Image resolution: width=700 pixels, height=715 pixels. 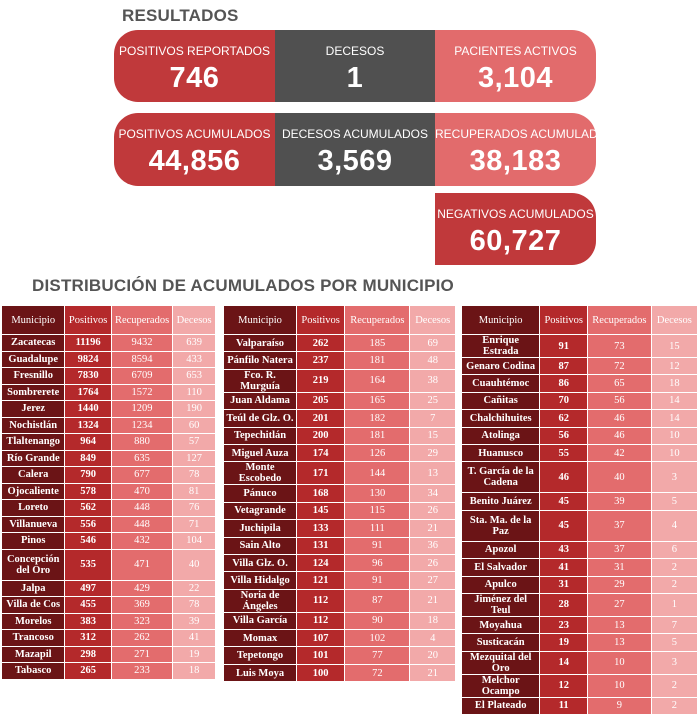 I want to click on cell-recuperados: 1234, so click(x=142, y=425).